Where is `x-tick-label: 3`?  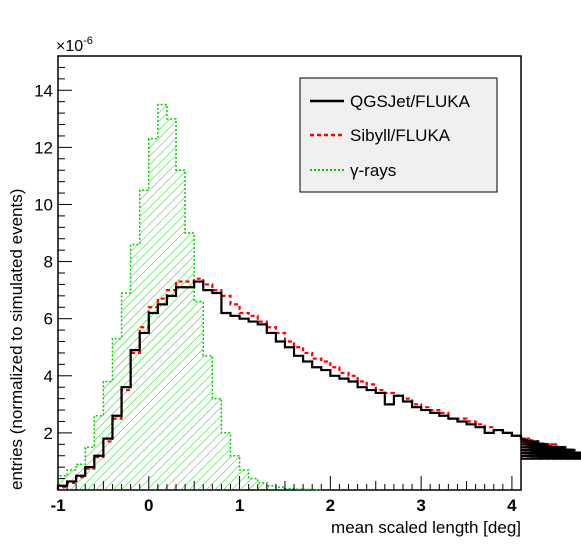 x-tick-label: 3 is located at coordinates (420, 505).